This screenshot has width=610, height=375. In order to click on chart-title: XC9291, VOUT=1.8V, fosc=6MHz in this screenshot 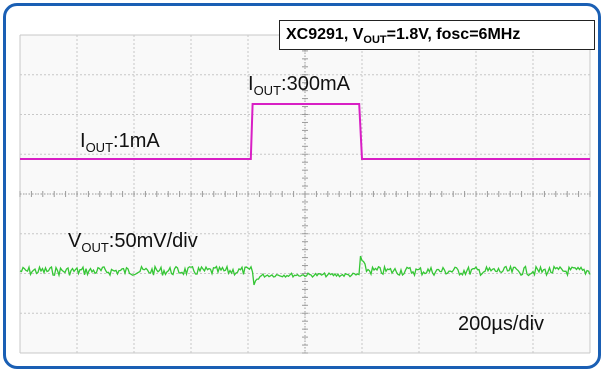, I will do `click(437, 35)`.